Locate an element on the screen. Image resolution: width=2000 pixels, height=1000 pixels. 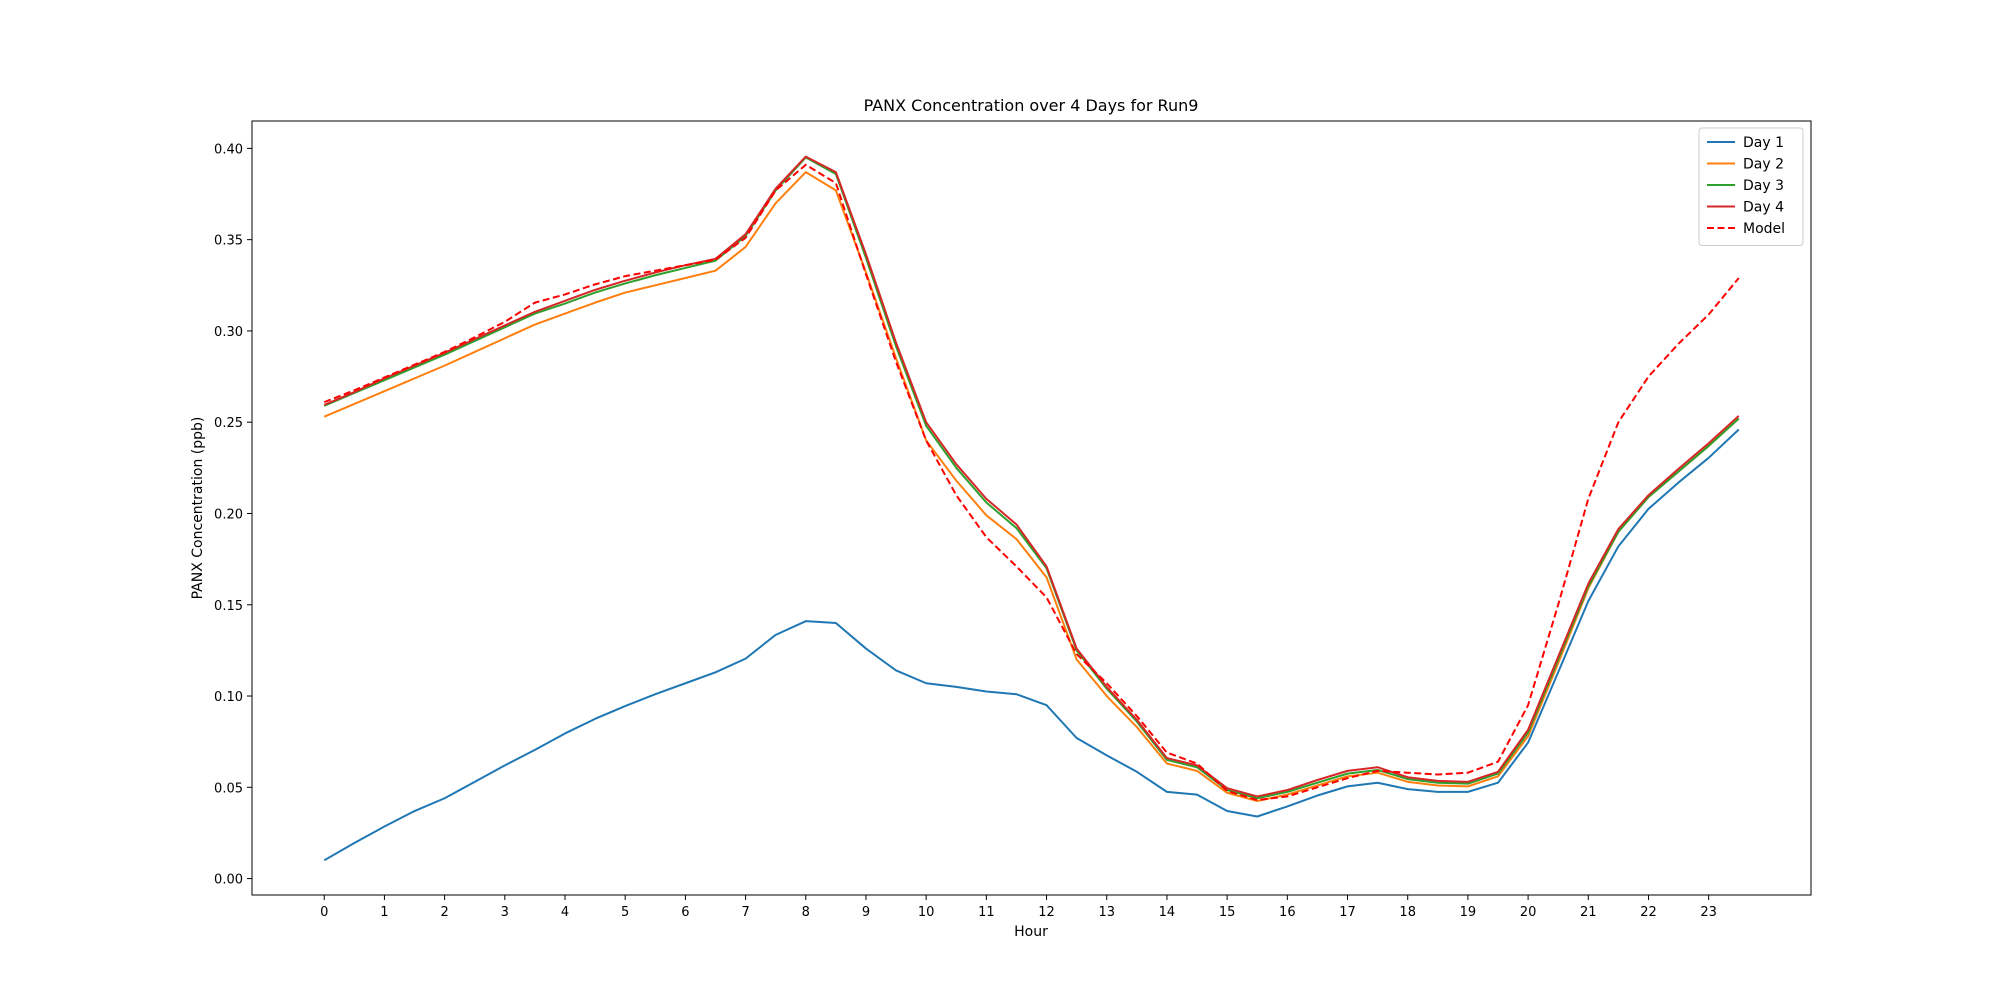
x-tick-label: 19 is located at coordinates (1468, 912).